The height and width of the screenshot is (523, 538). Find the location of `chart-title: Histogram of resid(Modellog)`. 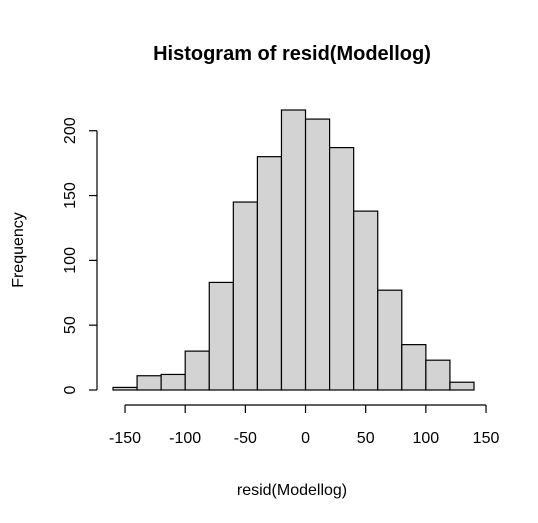

chart-title: Histogram of resid(Modellog) is located at coordinates (292, 54).